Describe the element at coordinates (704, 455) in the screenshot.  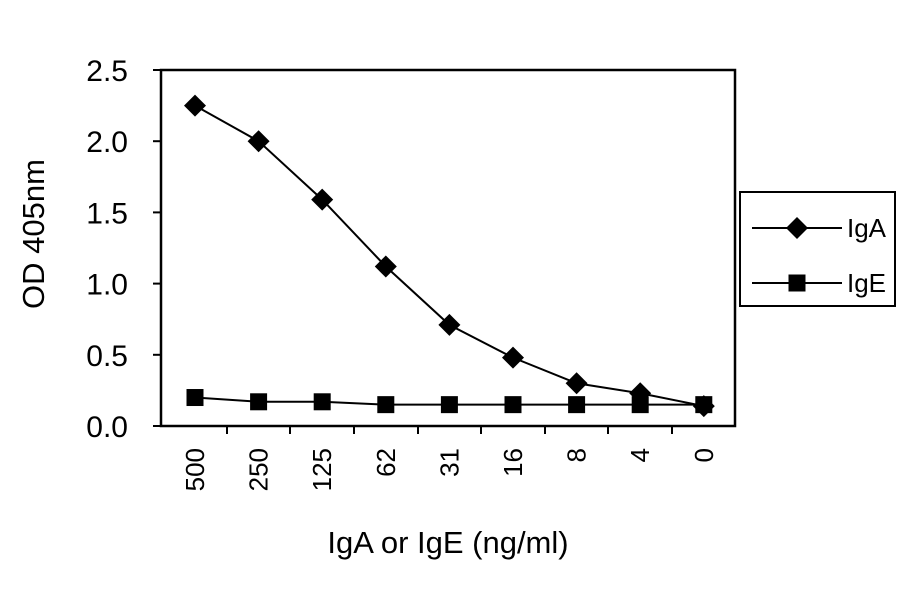
I see `x-tick-label: 0` at that location.